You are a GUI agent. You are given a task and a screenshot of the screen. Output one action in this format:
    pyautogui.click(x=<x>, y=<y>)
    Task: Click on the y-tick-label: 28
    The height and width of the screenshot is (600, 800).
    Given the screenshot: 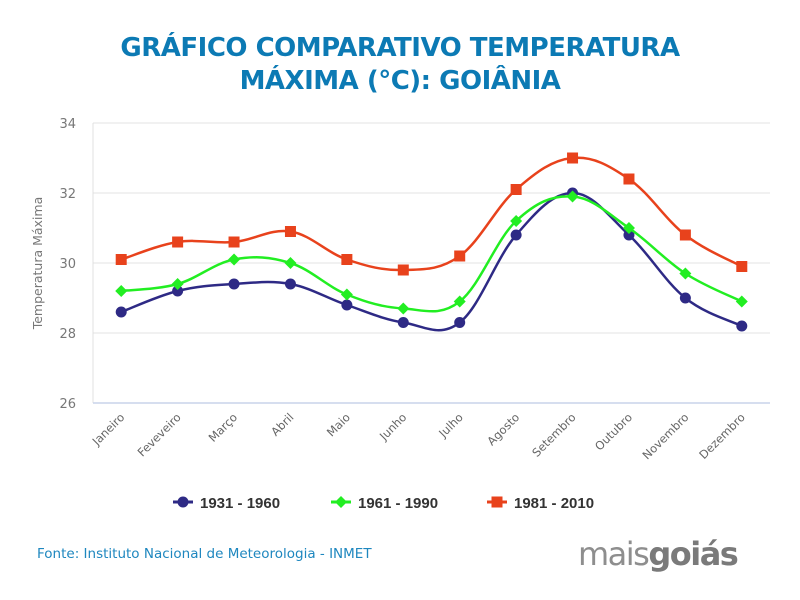 What is the action you would take?
    pyautogui.click(x=67, y=334)
    